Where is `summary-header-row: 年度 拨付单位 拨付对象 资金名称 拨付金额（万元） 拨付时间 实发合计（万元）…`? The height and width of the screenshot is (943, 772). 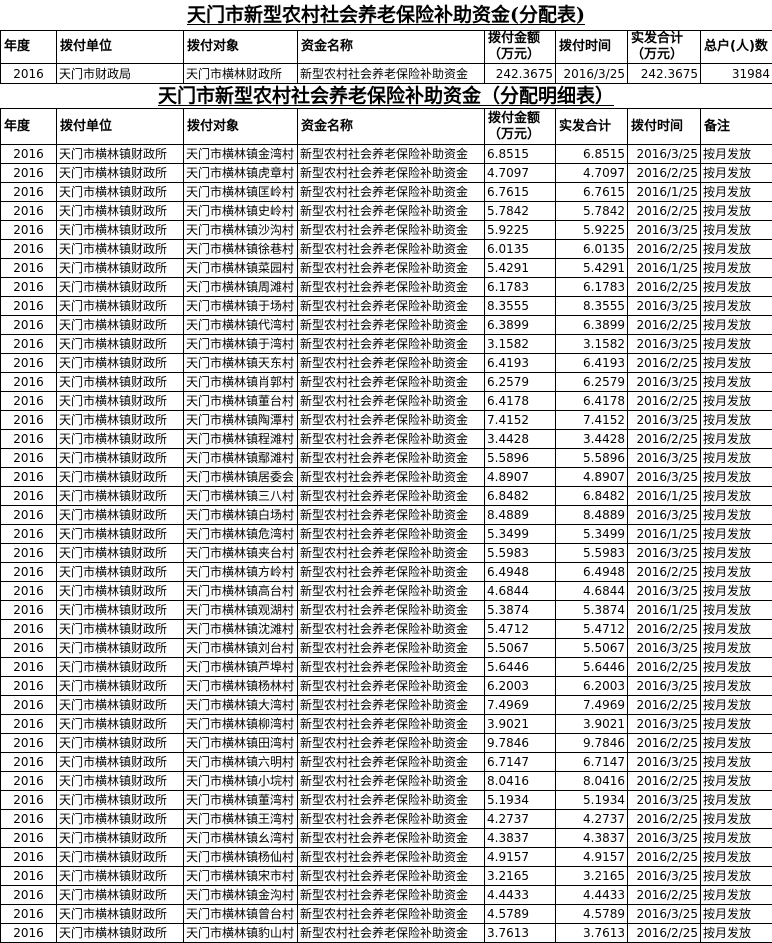 summary-header-row: 年度 拨付单位 拨付对象 资金名称 拨付金额（万元） 拨付时间 实发合计（万元）… is located at coordinates (386, 47).